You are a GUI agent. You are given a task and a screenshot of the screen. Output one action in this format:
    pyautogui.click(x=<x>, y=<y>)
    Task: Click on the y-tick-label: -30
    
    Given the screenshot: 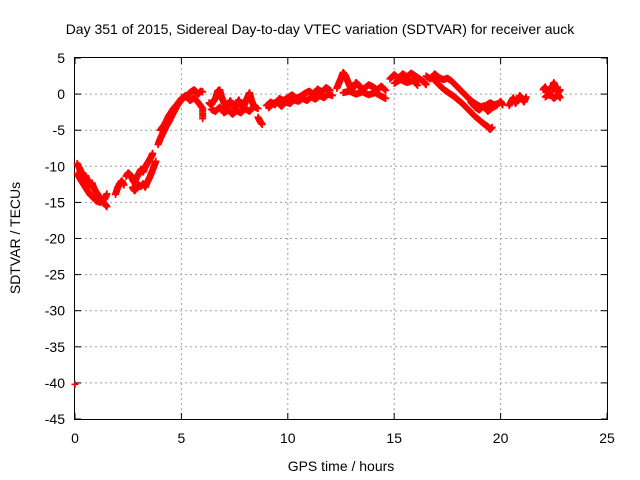 What is the action you would take?
    pyautogui.click(x=55, y=311)
    